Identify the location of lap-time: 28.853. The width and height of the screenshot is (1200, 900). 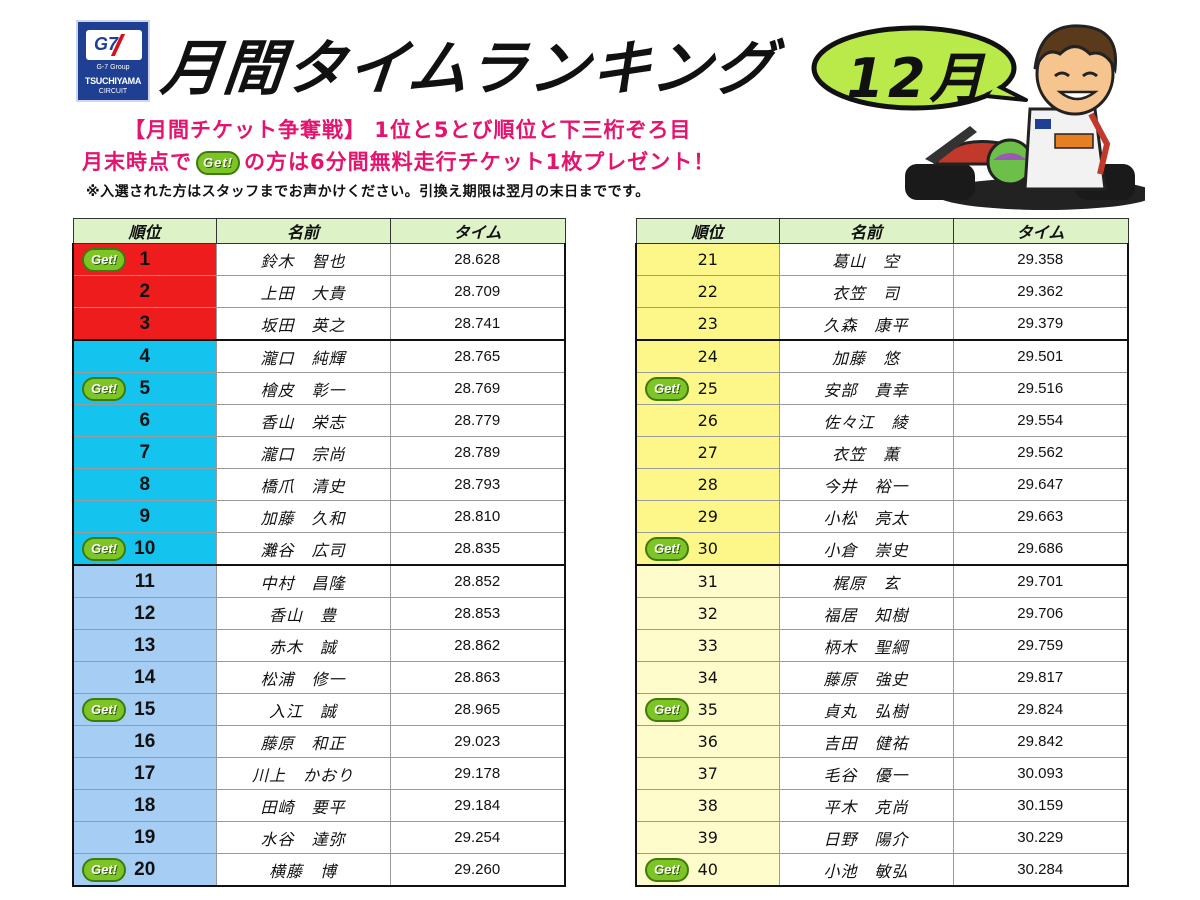
(478, 613).